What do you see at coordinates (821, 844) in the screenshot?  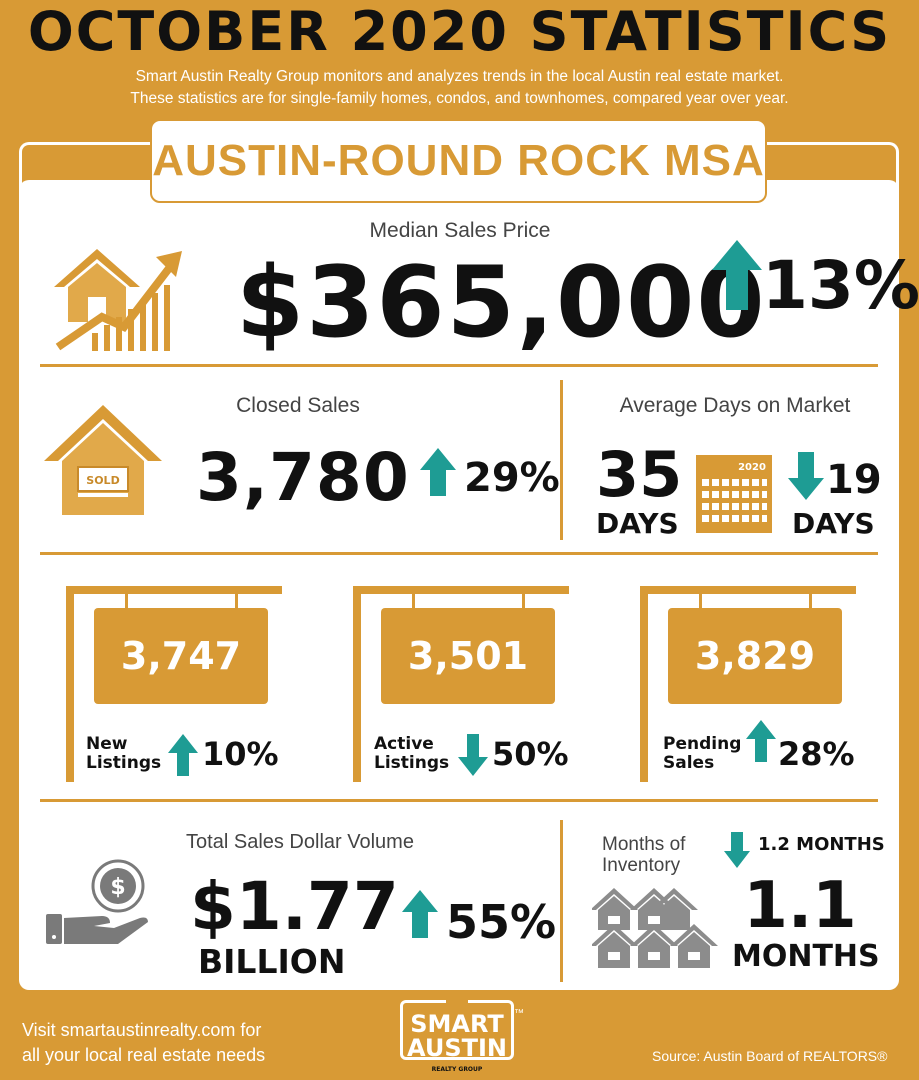 I see `inventory-previous: 1.2 MONTHS` at bounding box center [821, 844].